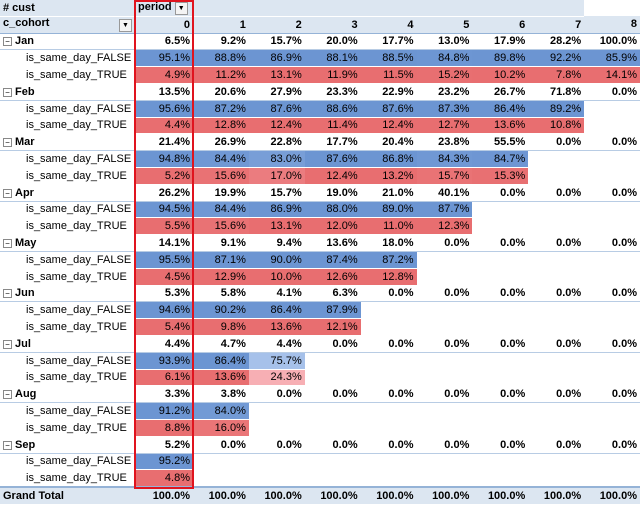 The image size is (640, 505). I want to click on false-share: 89.2%, so click(556, 109).